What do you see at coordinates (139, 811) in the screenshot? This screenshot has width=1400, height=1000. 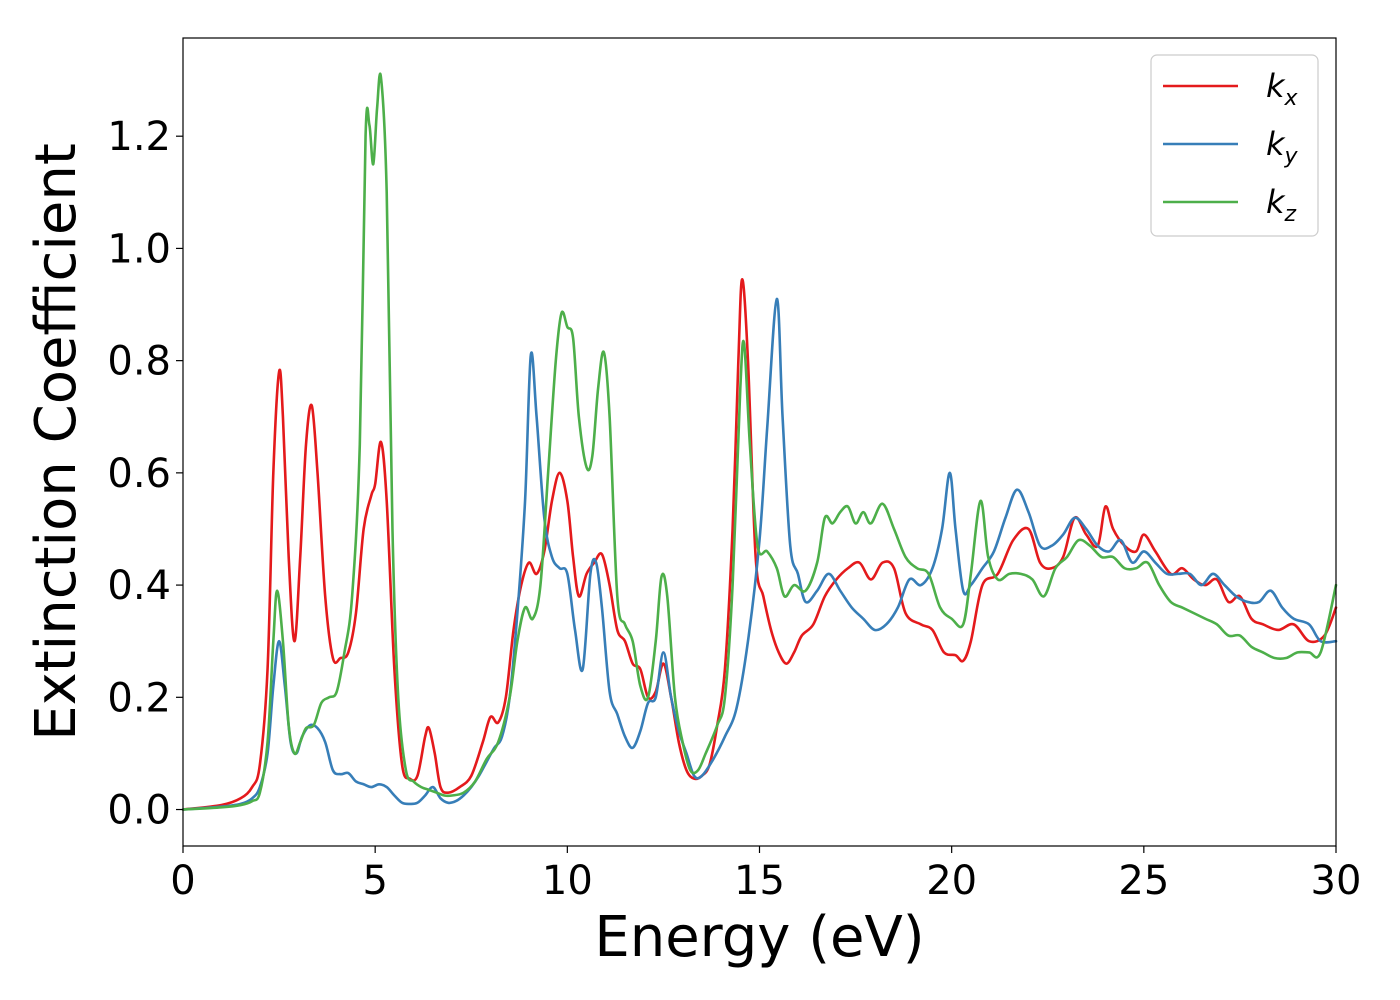 I see `y-tick-label: 0.0` at bounding box center [139, 811].